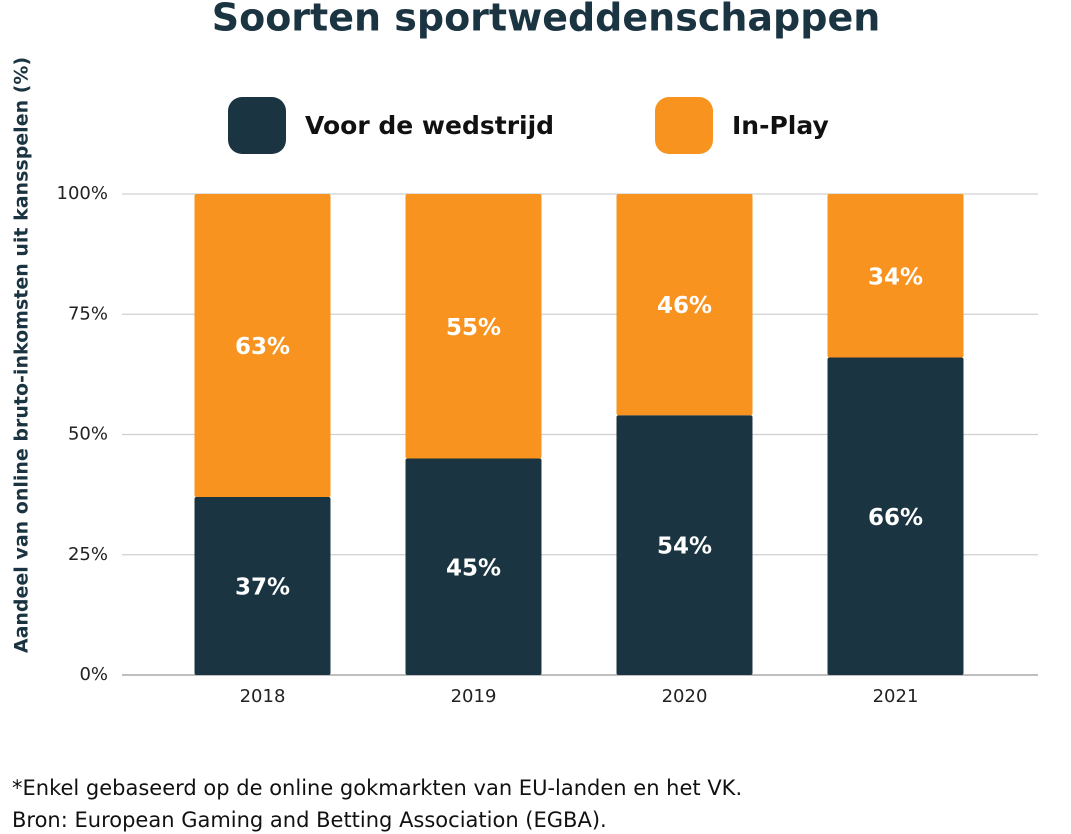 The width and height of the screenshot is (1071, 834). Describe the element at coordinates (88, 313) in the screenshot. I see `y-tick-label: 75%` at that location.